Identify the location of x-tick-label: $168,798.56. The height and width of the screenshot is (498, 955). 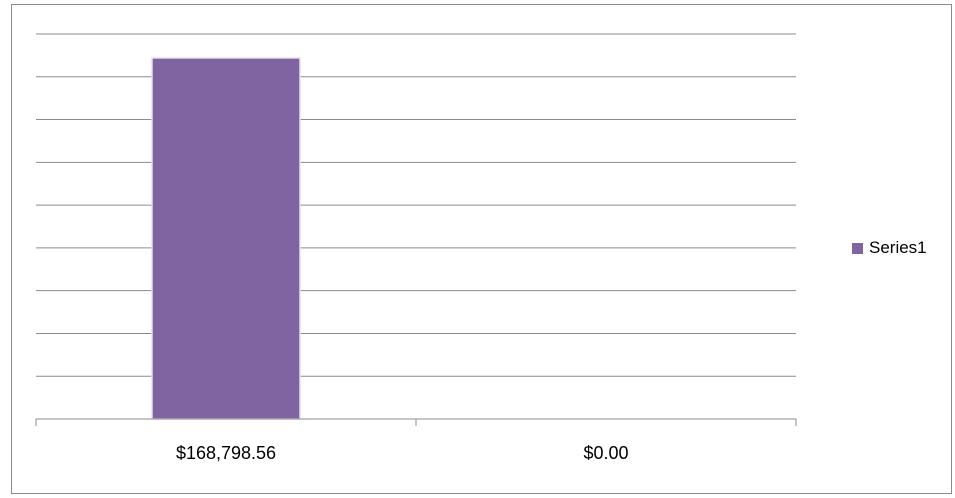
(226, 453).